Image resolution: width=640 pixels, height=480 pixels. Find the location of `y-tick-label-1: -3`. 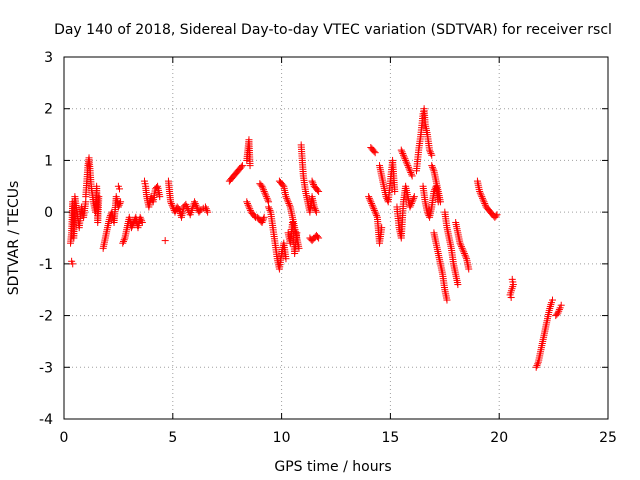

y-tick-label-1: -3 is located at coordinates (46, 368).